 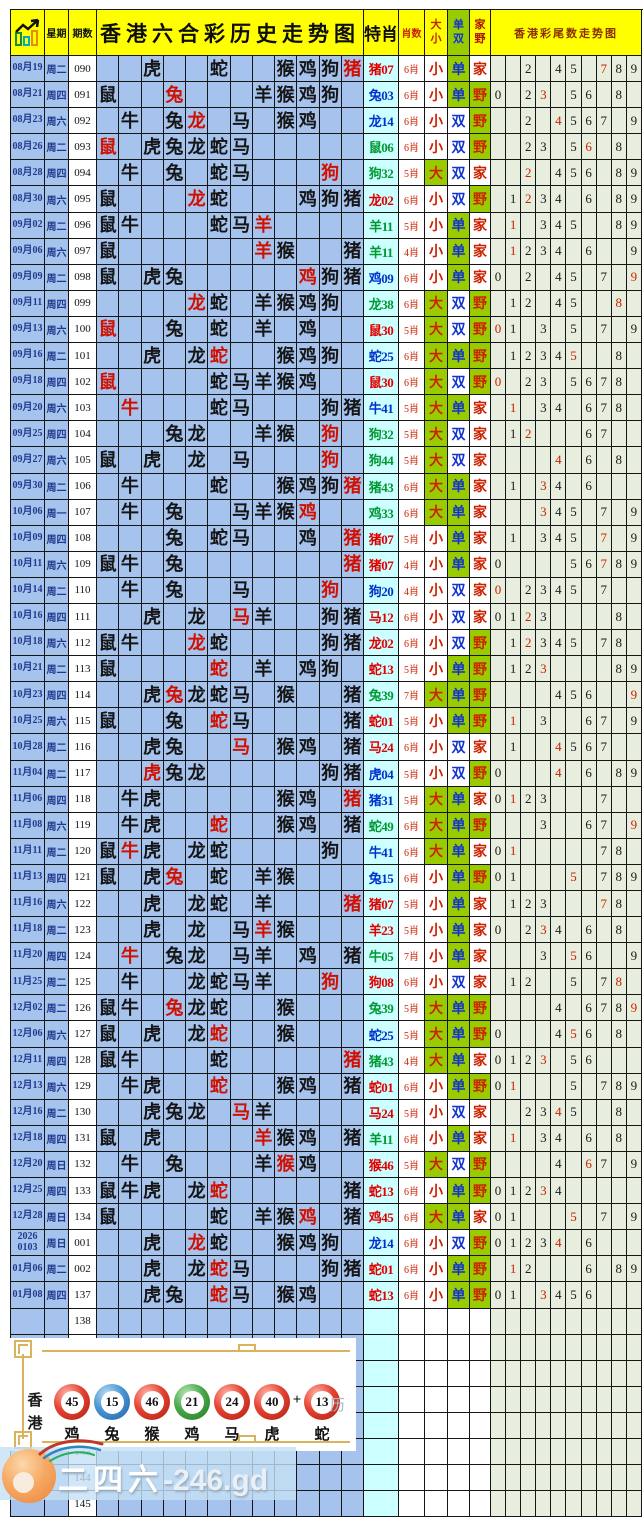 What do you see at coordinates (381, 512) in the screenshot?
I see `special-result-cell: 鸡33` at bounding box center [381, 512].